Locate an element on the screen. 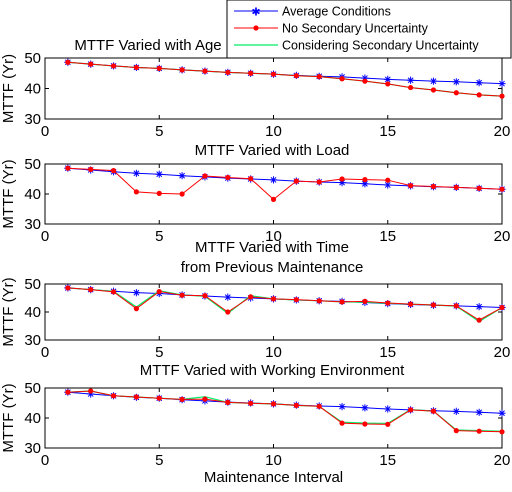  panel-title-line2: from Previous Maintenance is located at coordinates (272, 267).